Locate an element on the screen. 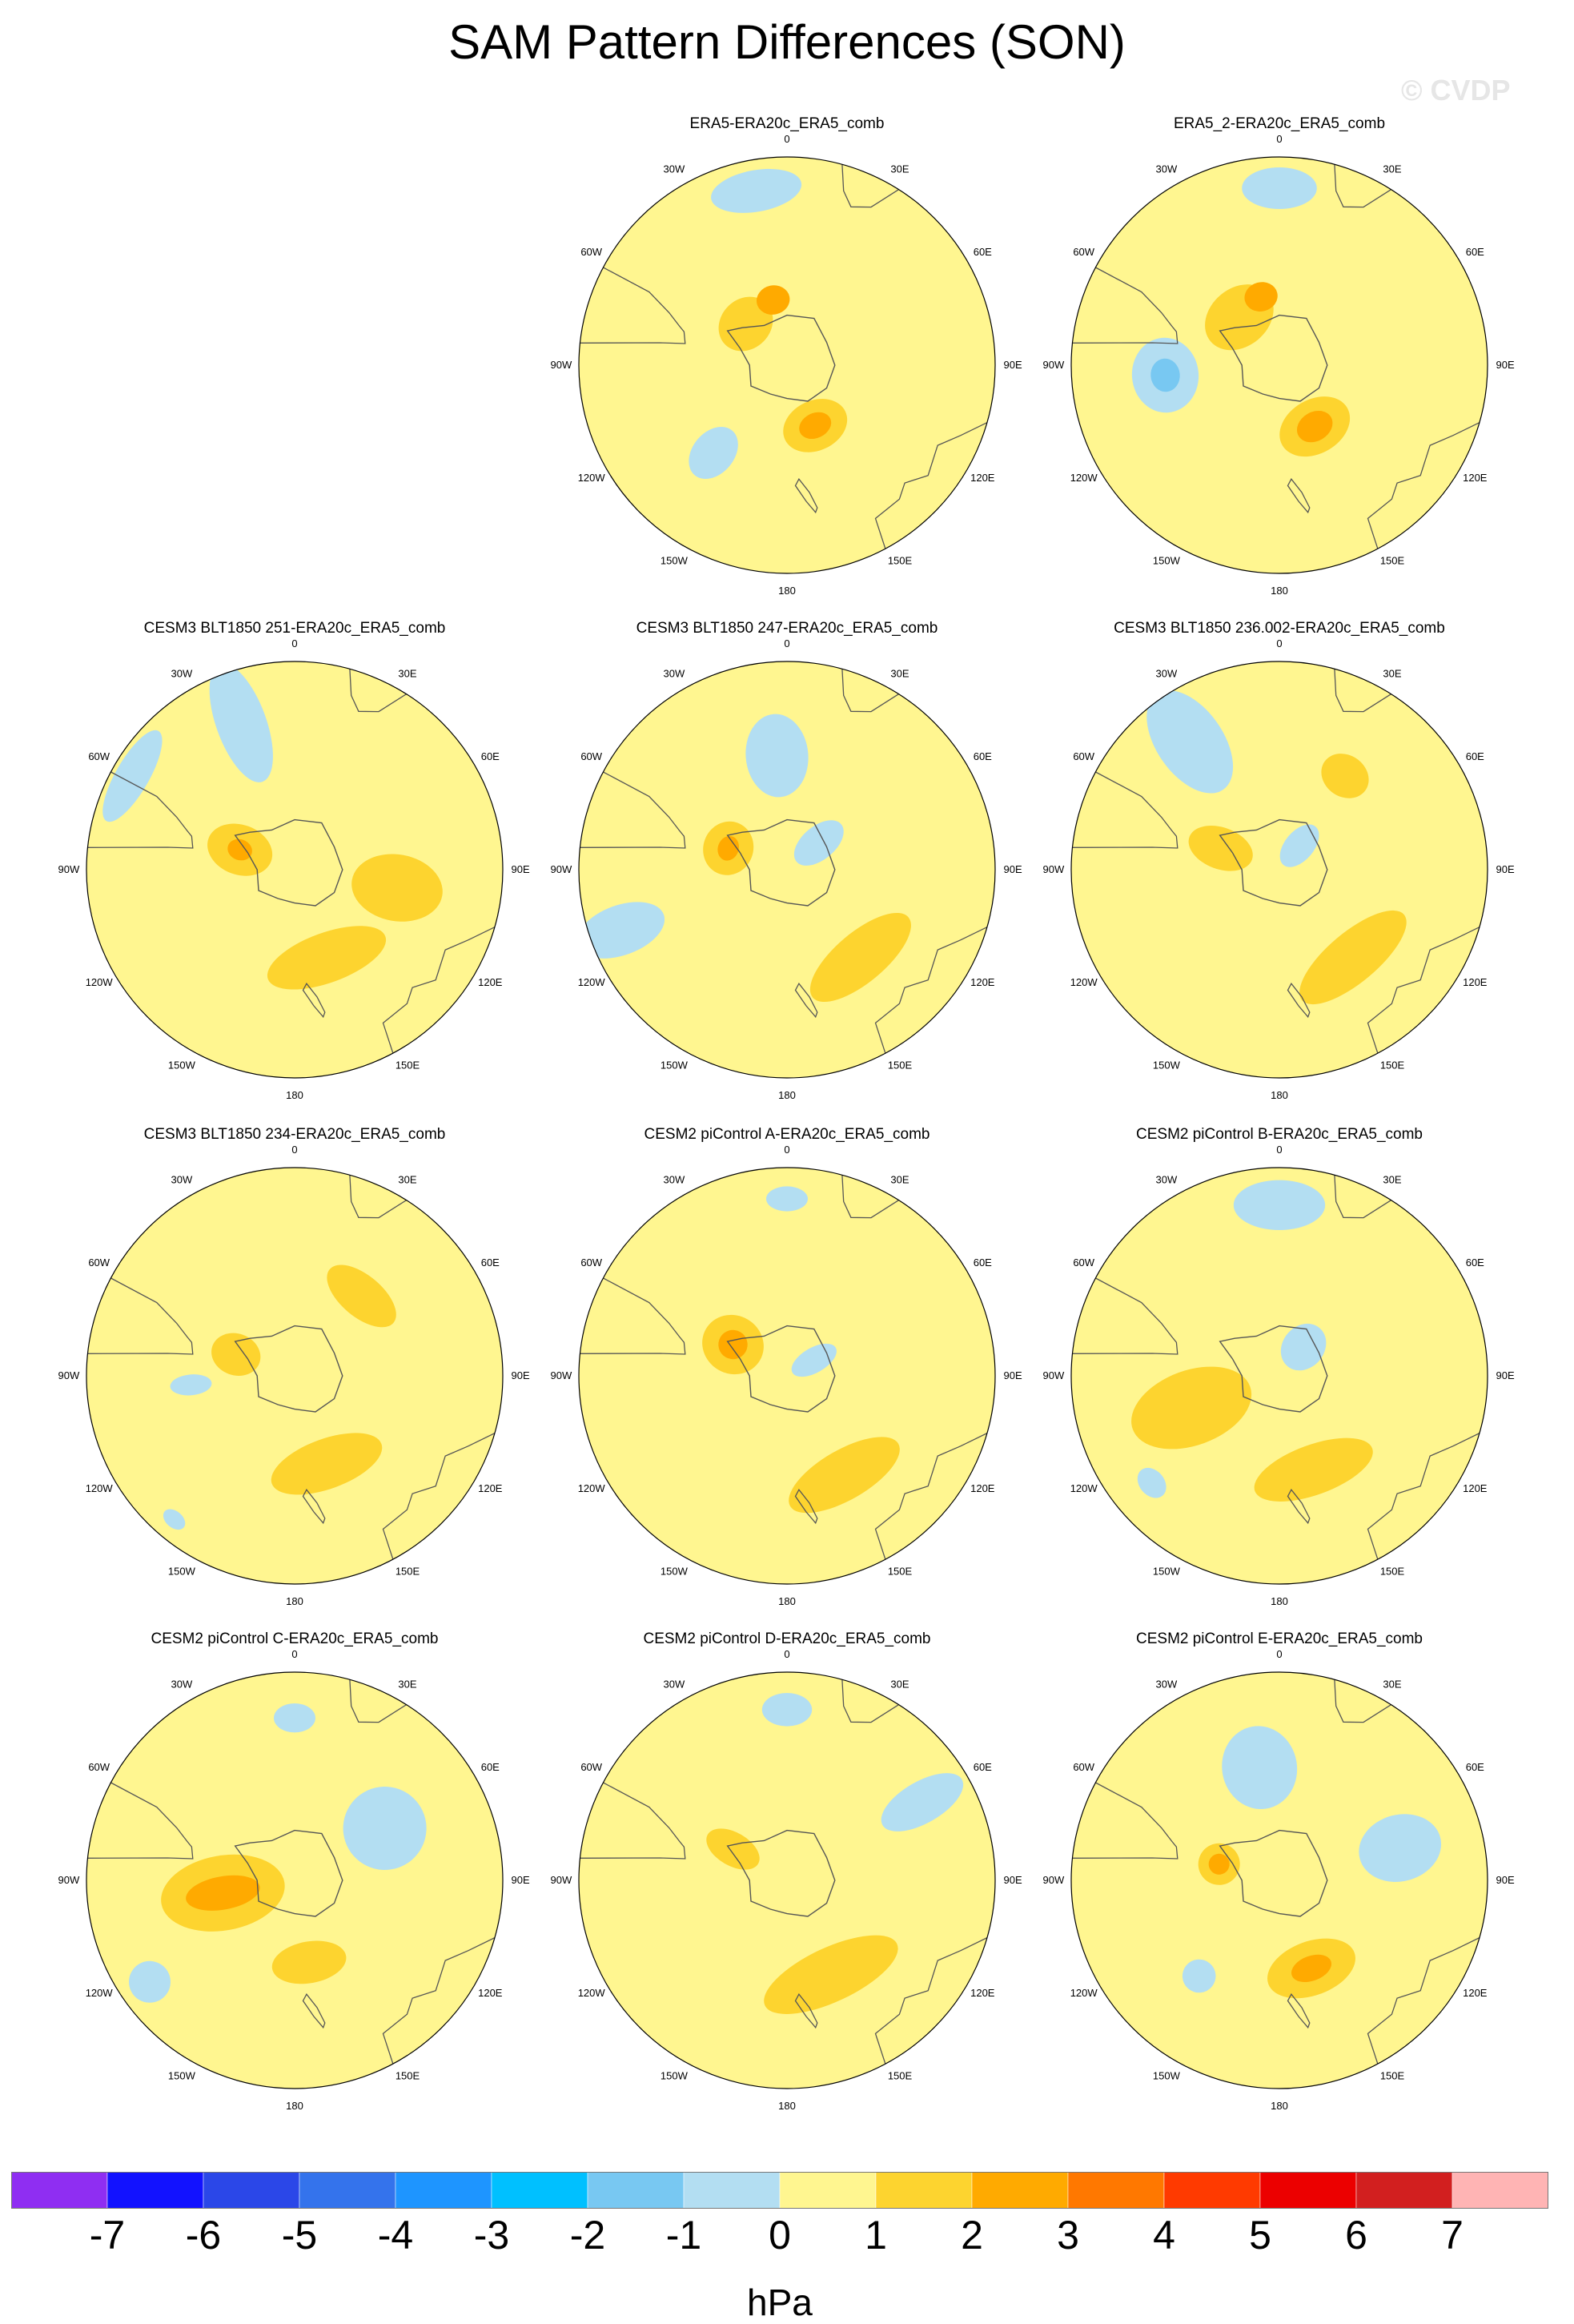 The width and height of the screenshot is (1574, 2324). panel-title: CESM2 piControl C-ERA20c_ERA5_comb is located at coordinates (295, 1638).